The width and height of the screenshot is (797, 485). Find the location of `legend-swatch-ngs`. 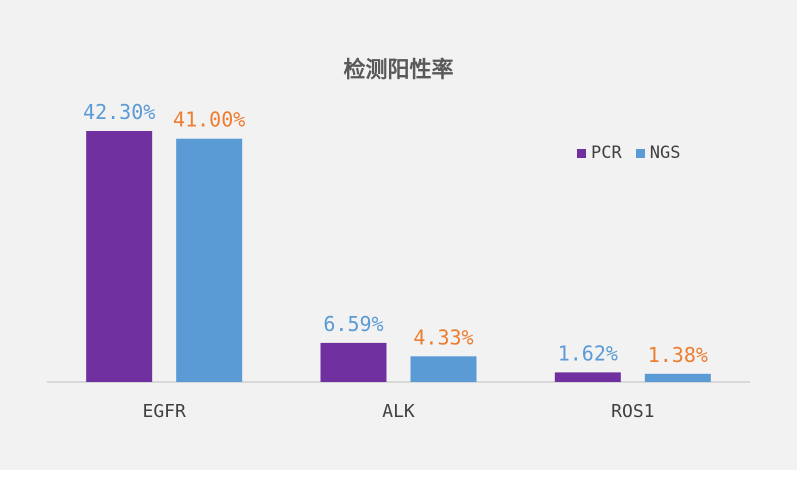

legend-swatch-ngs is located at coordinates (640, 153).